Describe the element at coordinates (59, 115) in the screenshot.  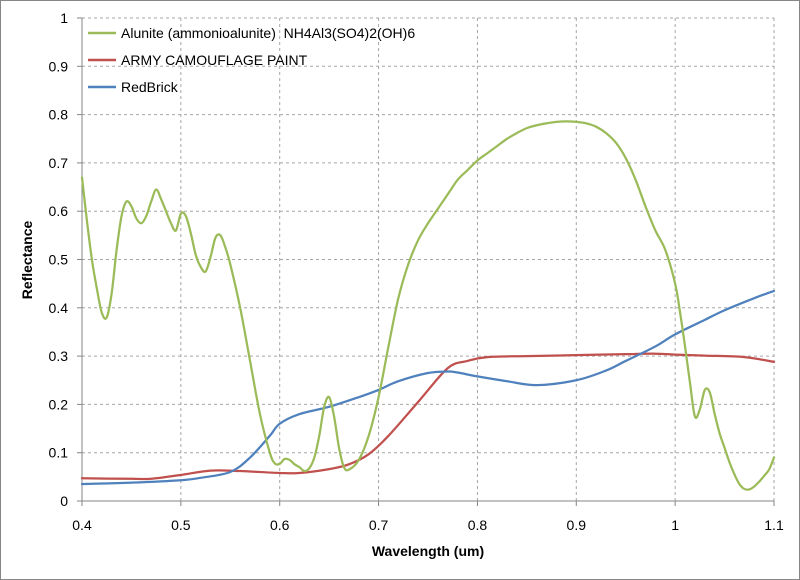
I see `y-tick-label: 0.8` at that location.